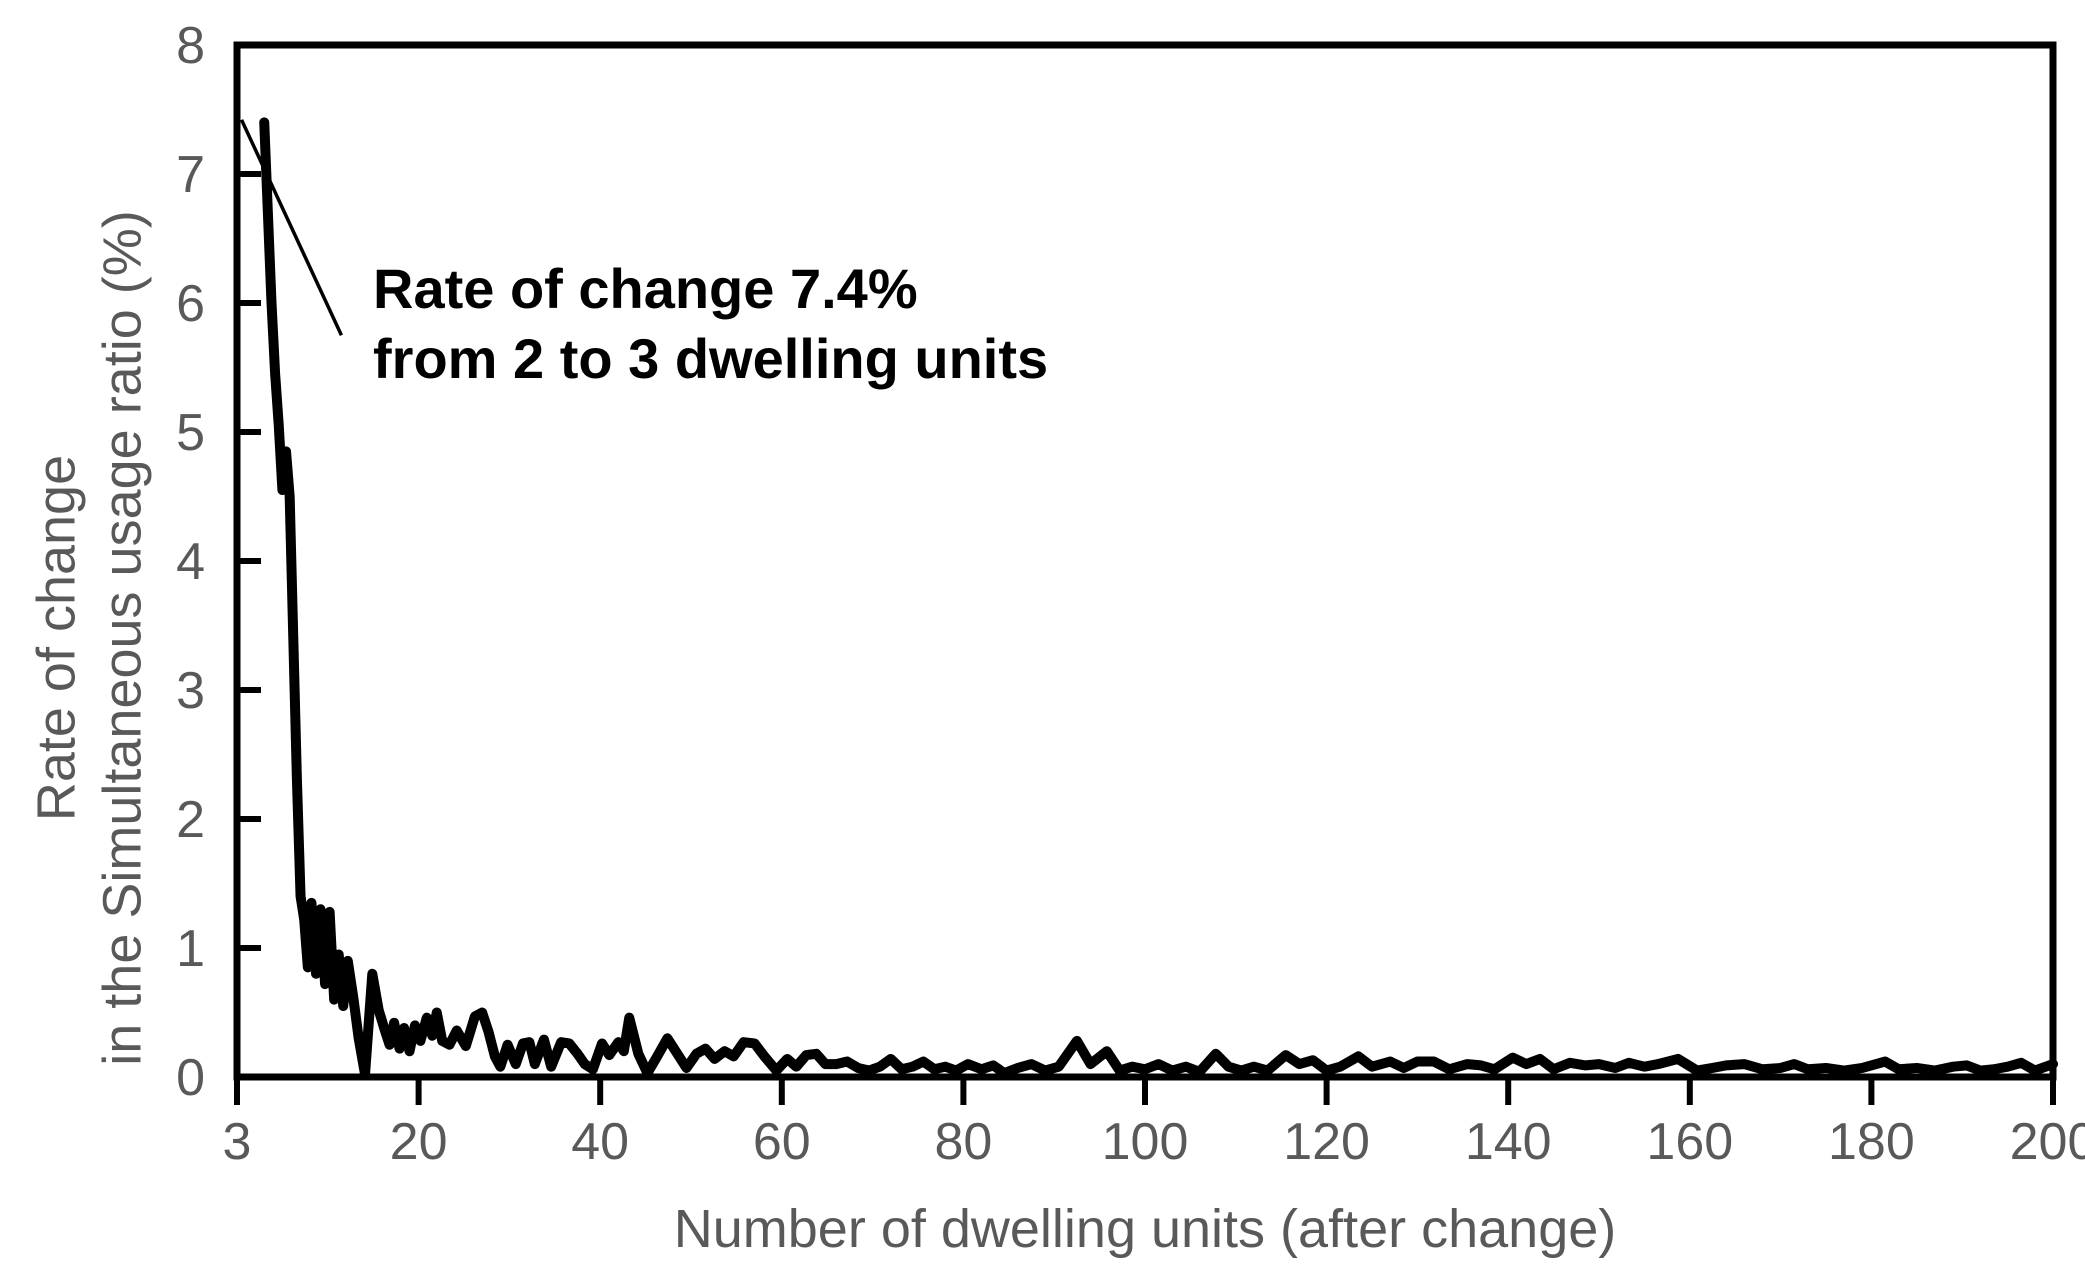 The width and height of the screenshot is (2085, 1276). Describe the element at coordinates (963, 1142) in the screenshot. I see `x-tick-label: 80` at that location.